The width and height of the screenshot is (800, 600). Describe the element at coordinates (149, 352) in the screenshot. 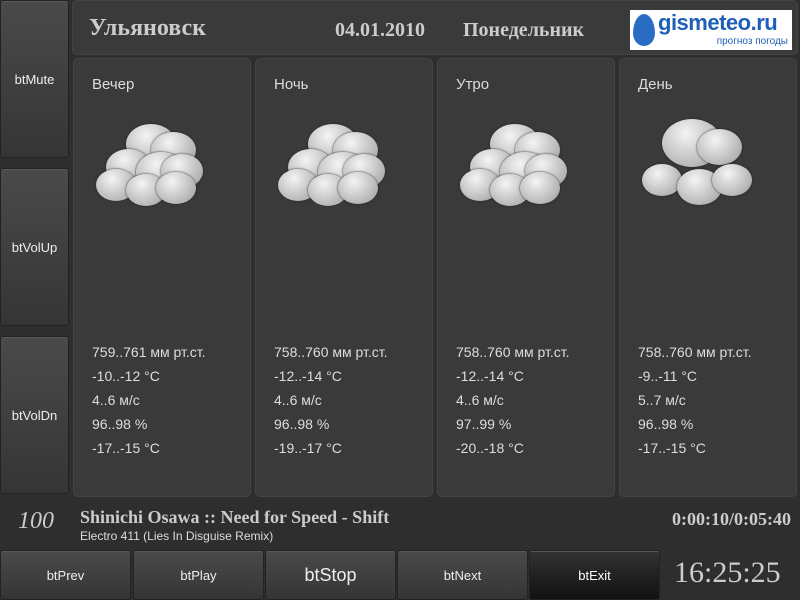

I see `pressure: 759..761 мм рт.ст.` at that location.